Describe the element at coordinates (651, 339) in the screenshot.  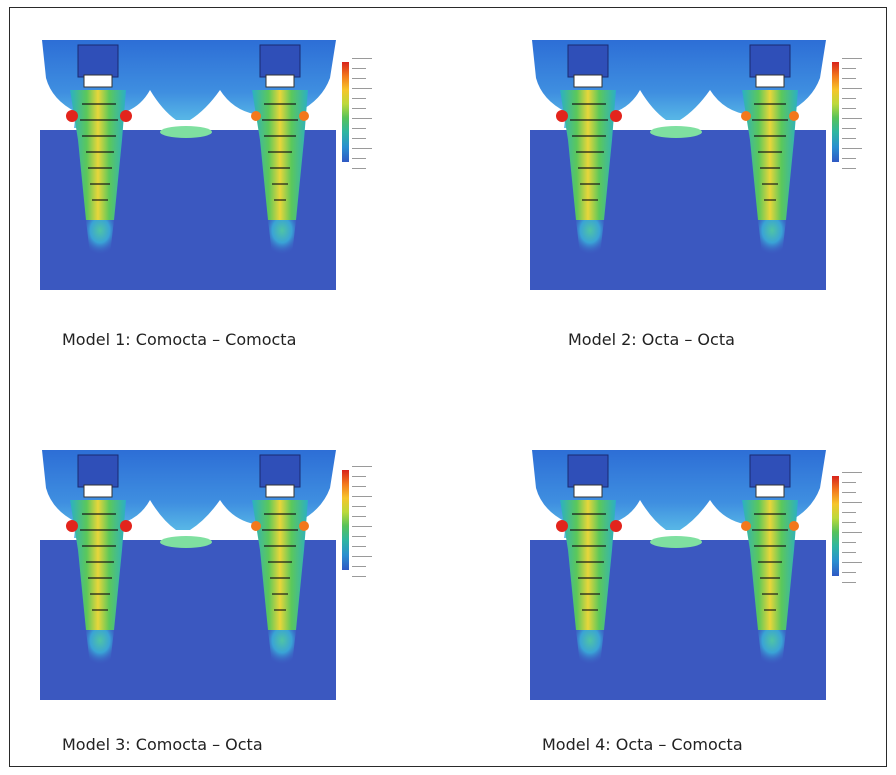
I see `model-caption: Model 2: Octa – Octa` at that location.